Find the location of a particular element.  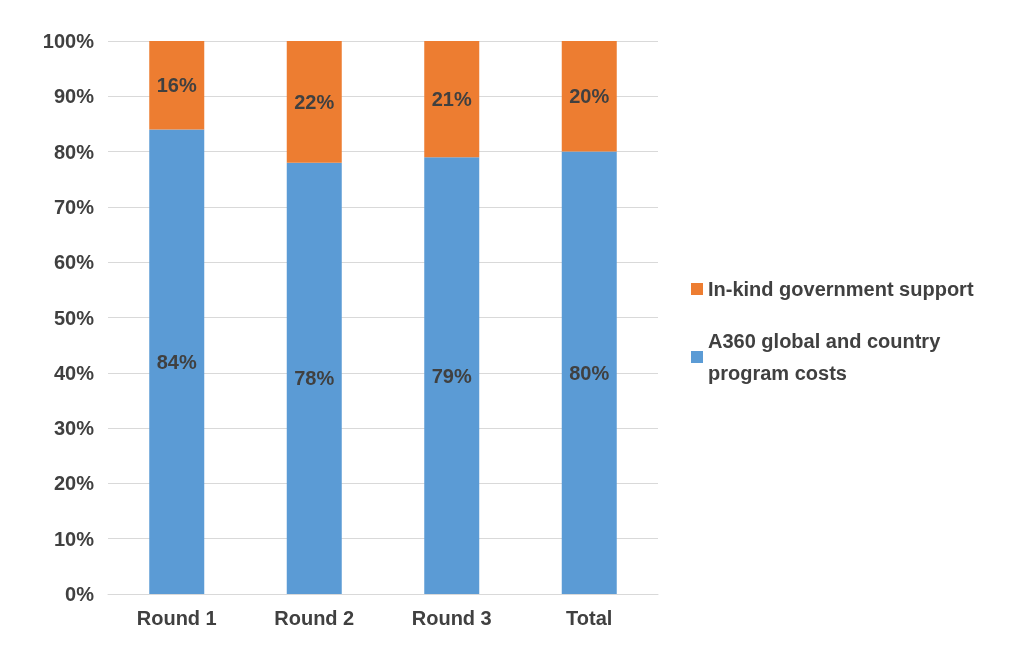

data-label: 80% is located at coordinates (589, 372).